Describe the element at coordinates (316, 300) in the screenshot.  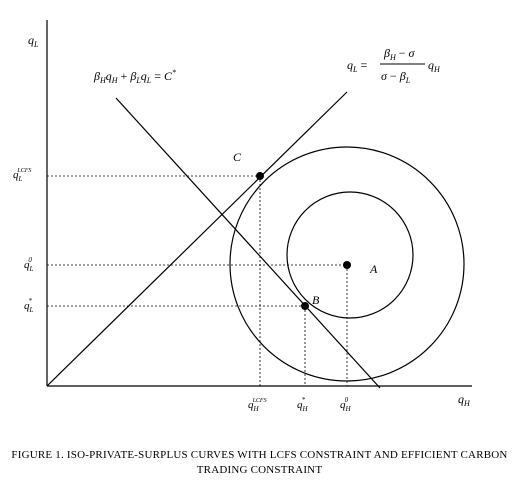
I see `point-b-label: B` at that location.